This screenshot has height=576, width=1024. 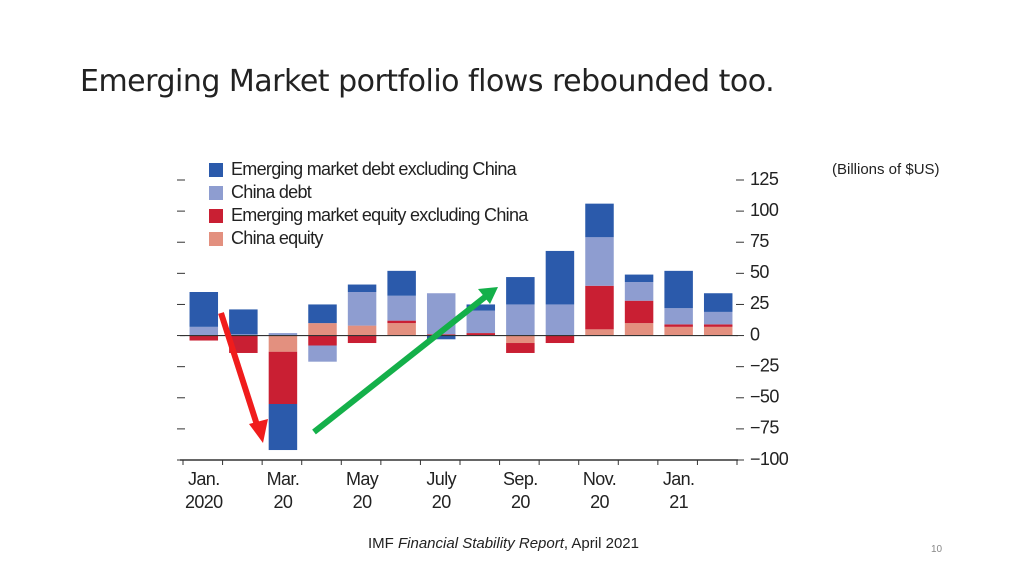 I want to click on legend-label: China debt, so click(x=271, y=192).